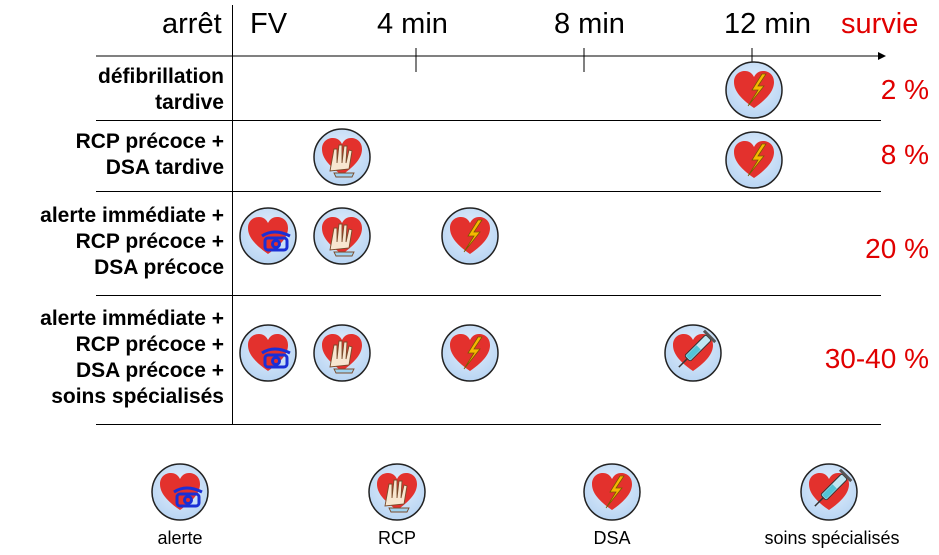 The height and width of the screenshot is (555, 939). What do you see at coordinates (589, 24) in the screenshot?
I see `header-8min: 8 min` at bounding box center [589, 24].